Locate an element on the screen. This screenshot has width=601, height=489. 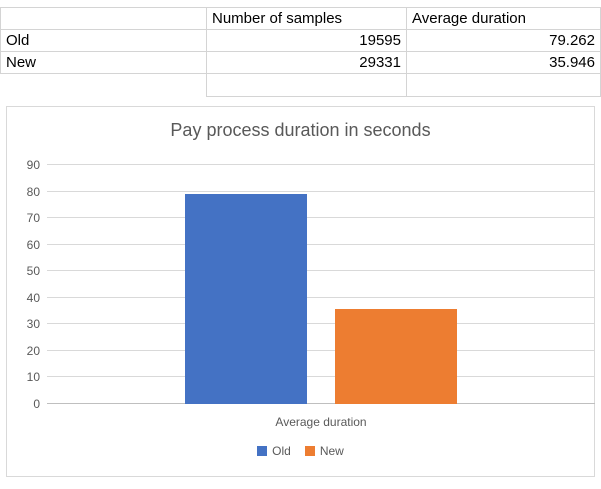
legend-item-old: Old is located at coordinates (274, 451).